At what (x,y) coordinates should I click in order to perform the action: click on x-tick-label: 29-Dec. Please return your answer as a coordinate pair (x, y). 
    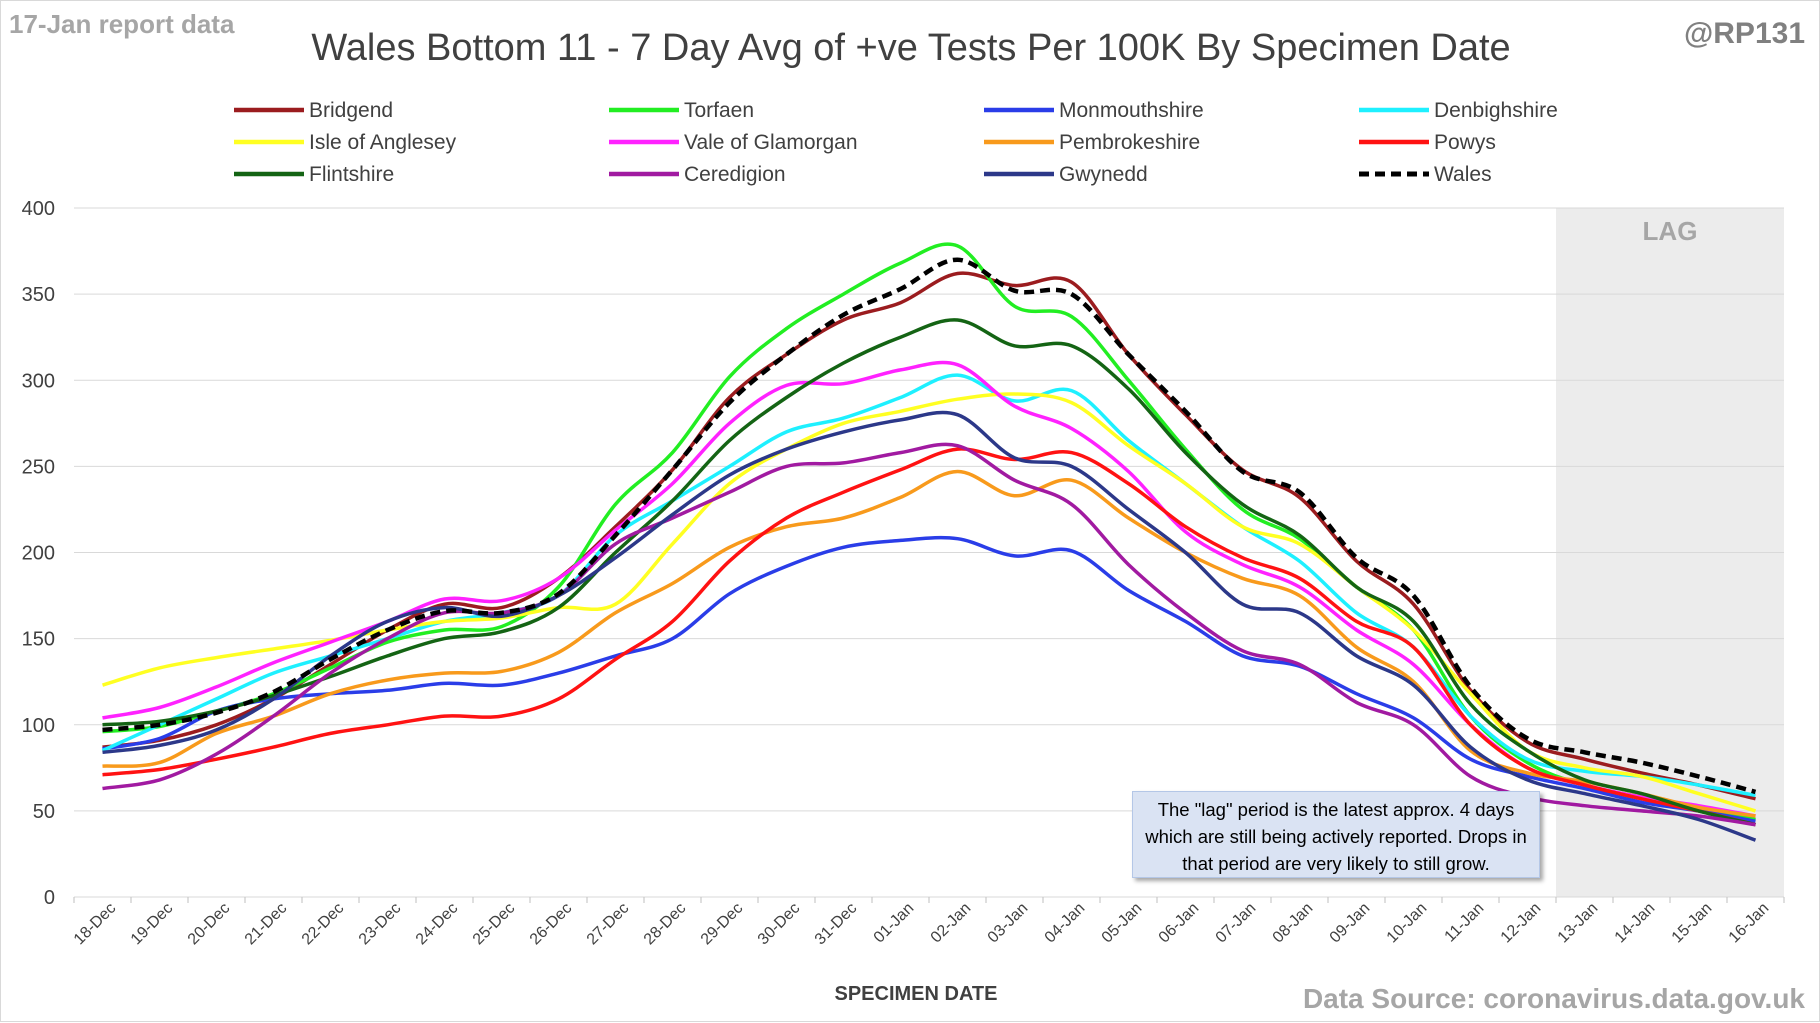
    Looking at the image, I should click on (722, 924).